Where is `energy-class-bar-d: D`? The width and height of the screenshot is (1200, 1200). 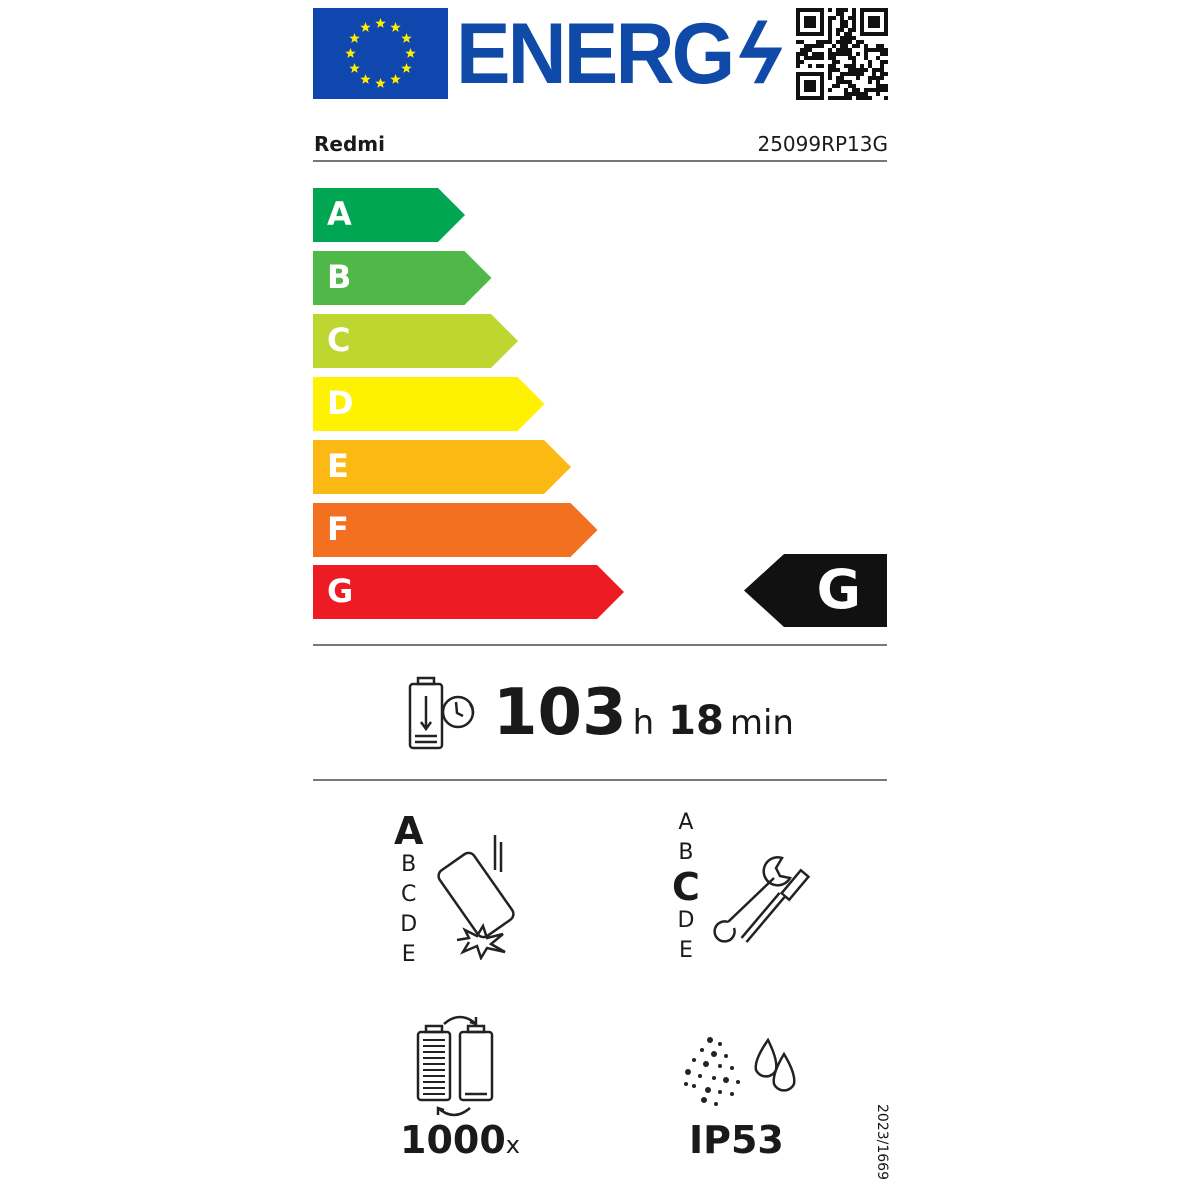
energy-class-bar-d: D is located at coordinates (429, 404).